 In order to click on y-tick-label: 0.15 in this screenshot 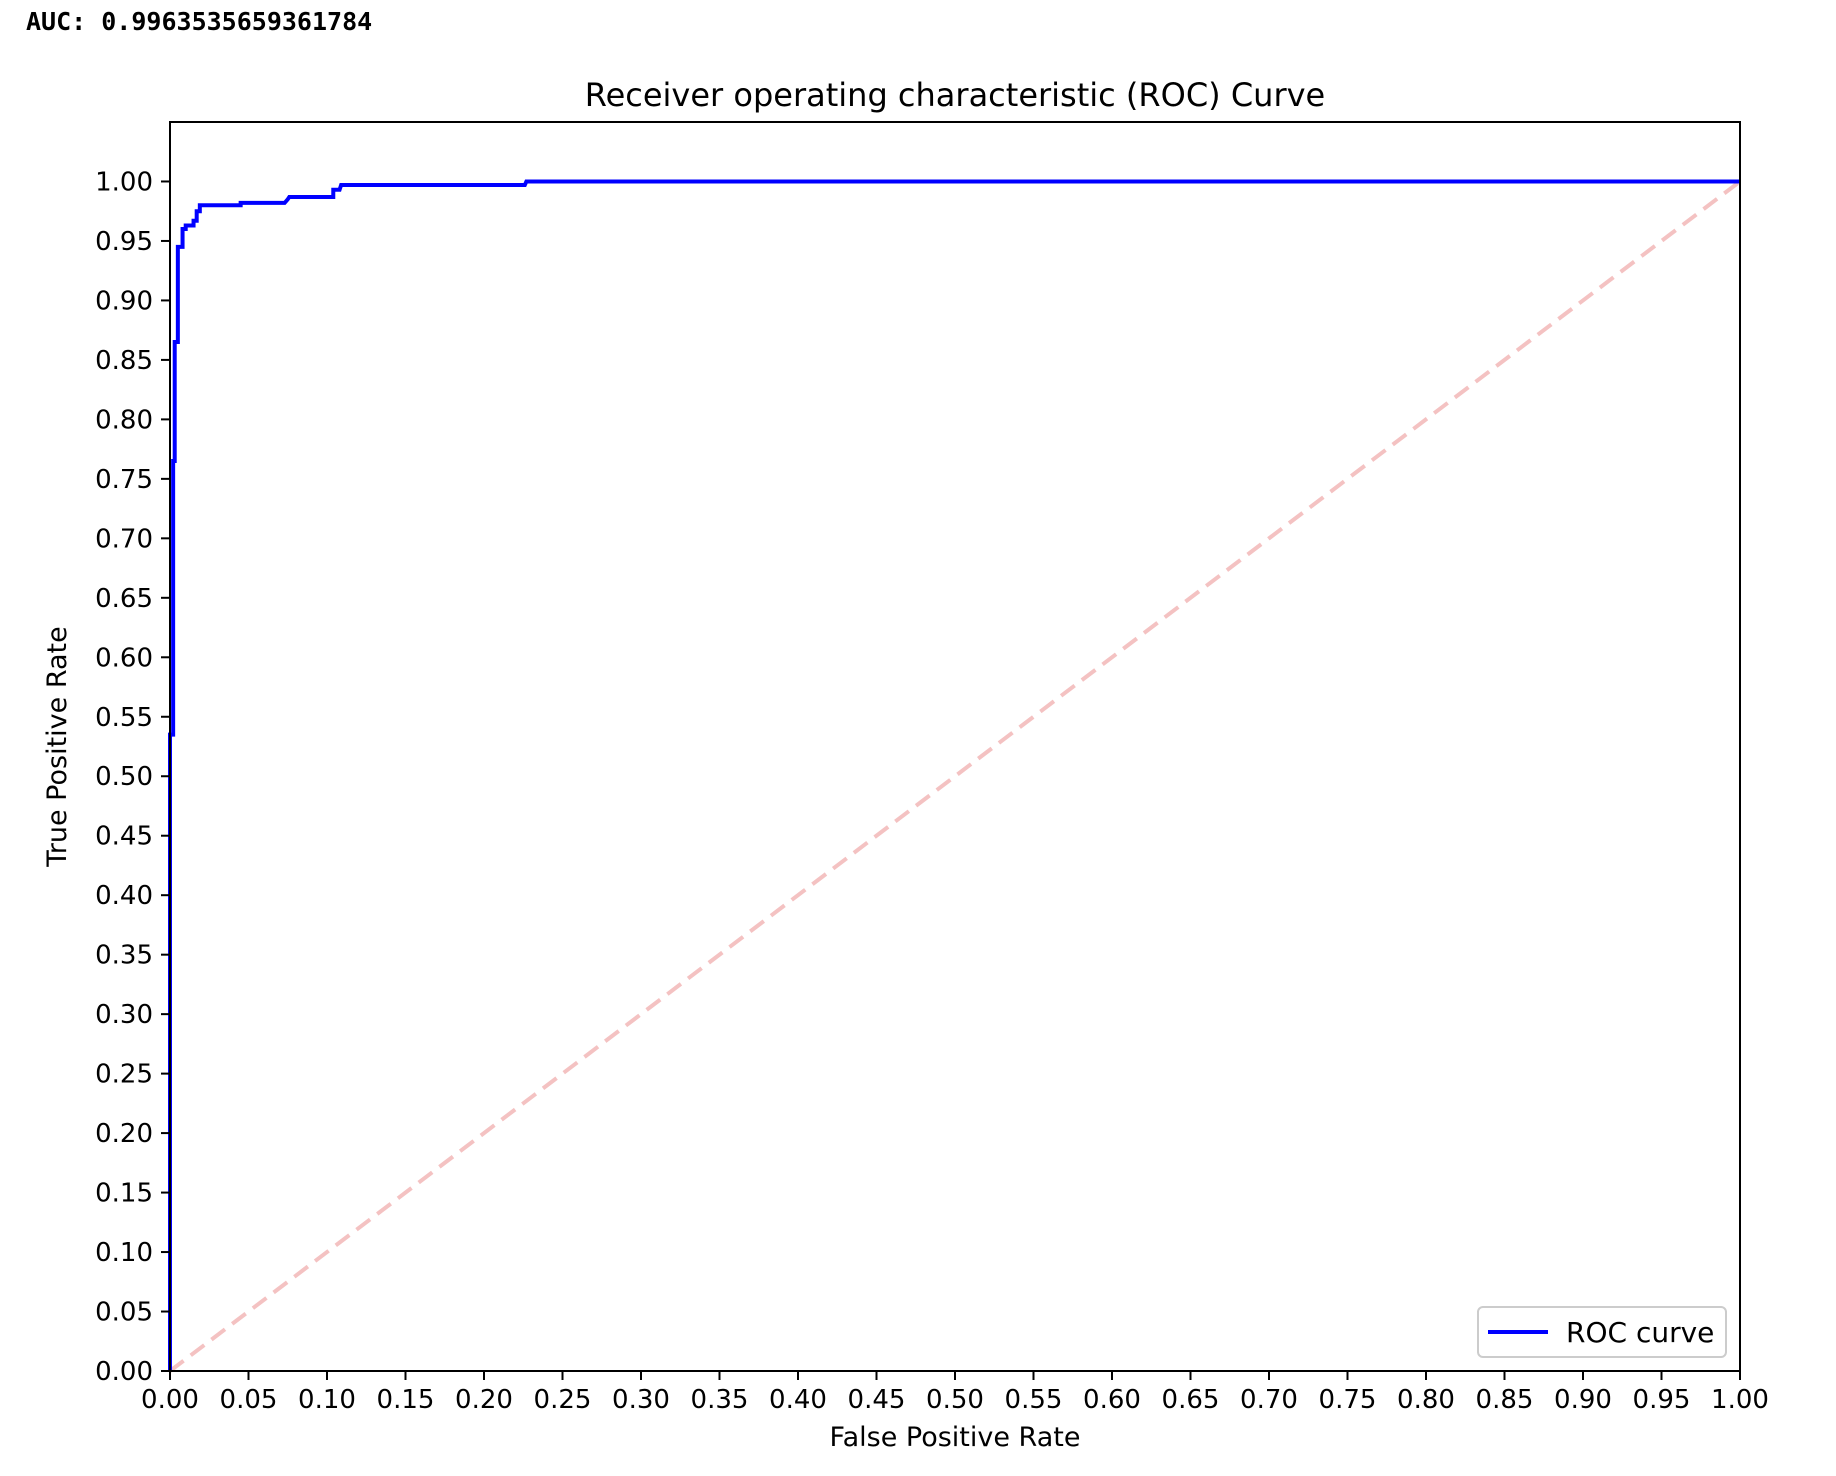, I will do `click(124, 1194)`.